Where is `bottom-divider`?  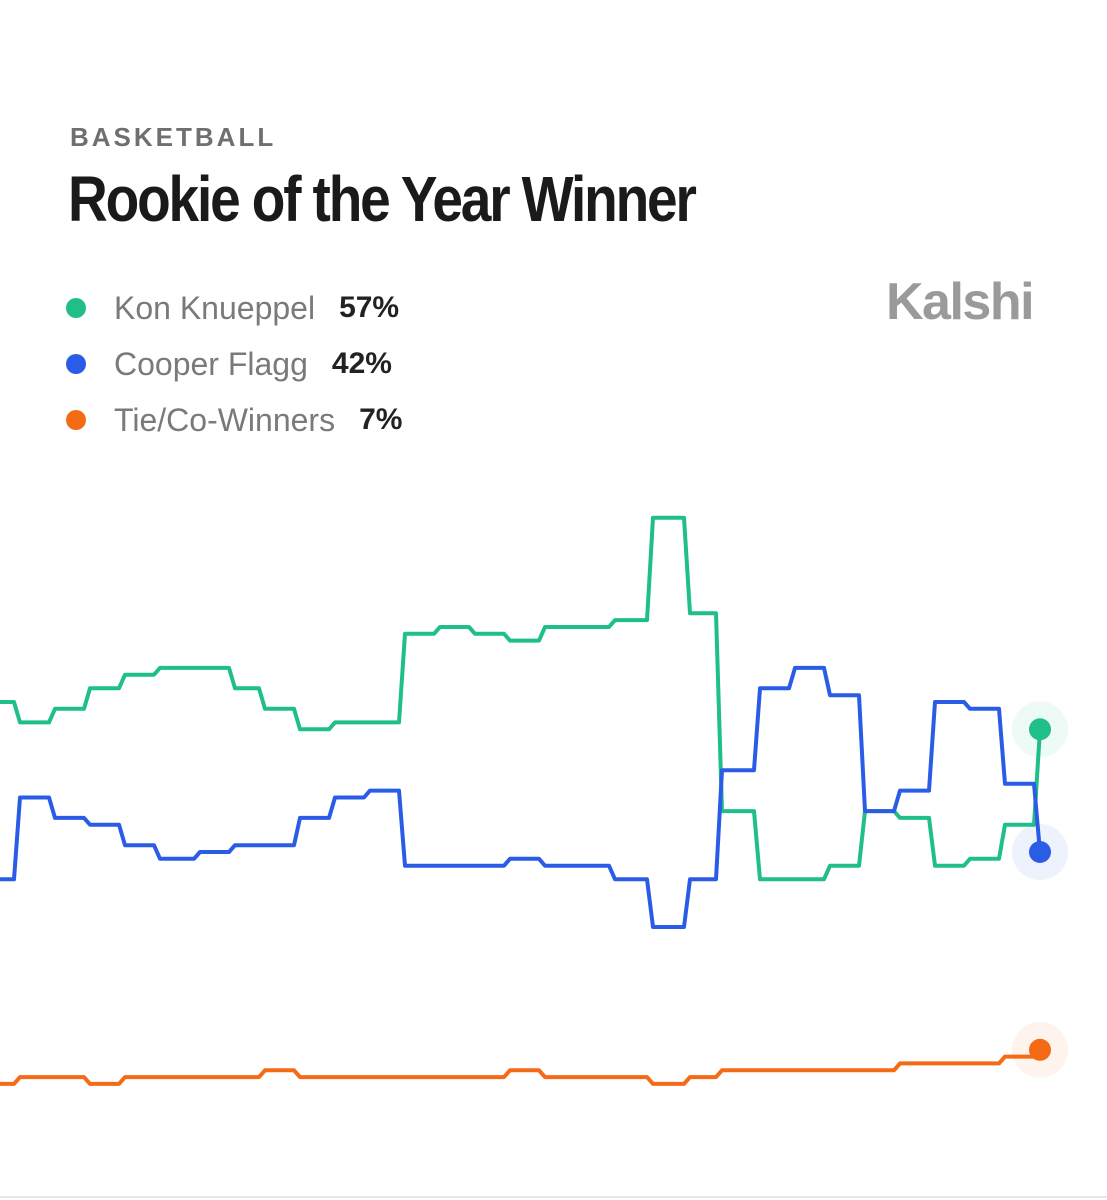
bottom-divider is located at coordinates (553, 1197).